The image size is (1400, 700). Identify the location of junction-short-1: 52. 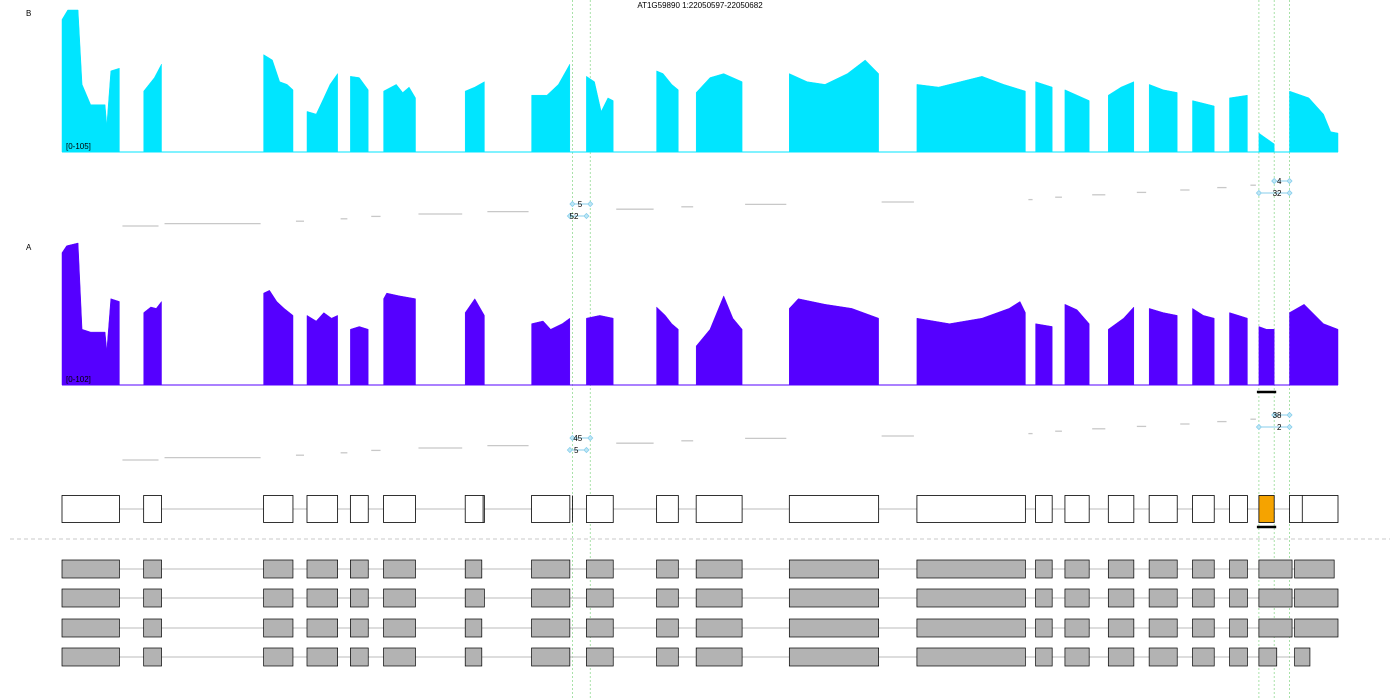
(578, 216).